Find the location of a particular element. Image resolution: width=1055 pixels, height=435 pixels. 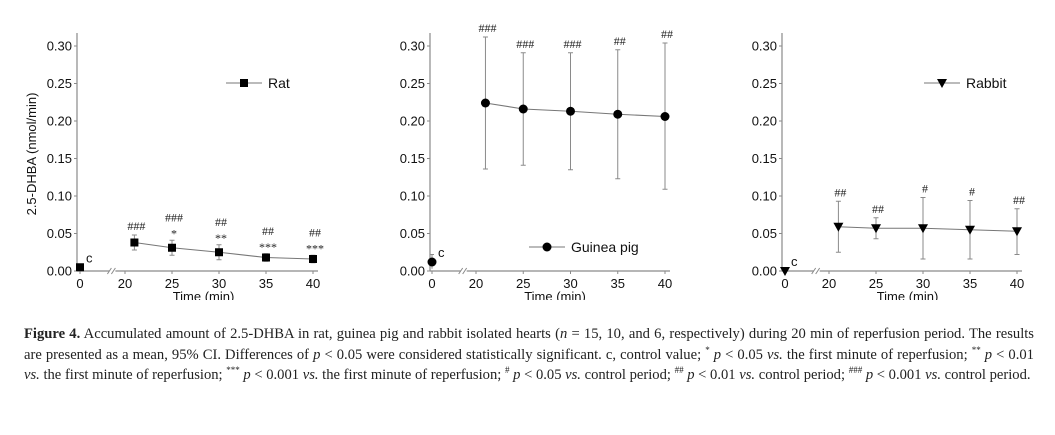

y-axis-title: 2.5-DHBA (nmol/min) is located at coordinates (31, 154).